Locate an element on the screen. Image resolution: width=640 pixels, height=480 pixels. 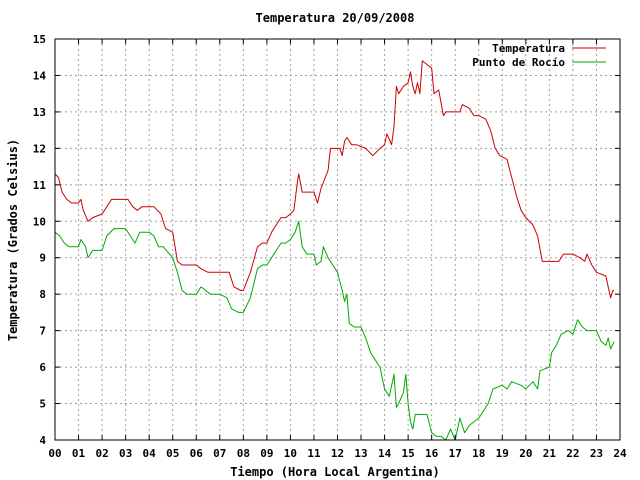
x-tick-label: 19 is located at coordinates (502, 453).